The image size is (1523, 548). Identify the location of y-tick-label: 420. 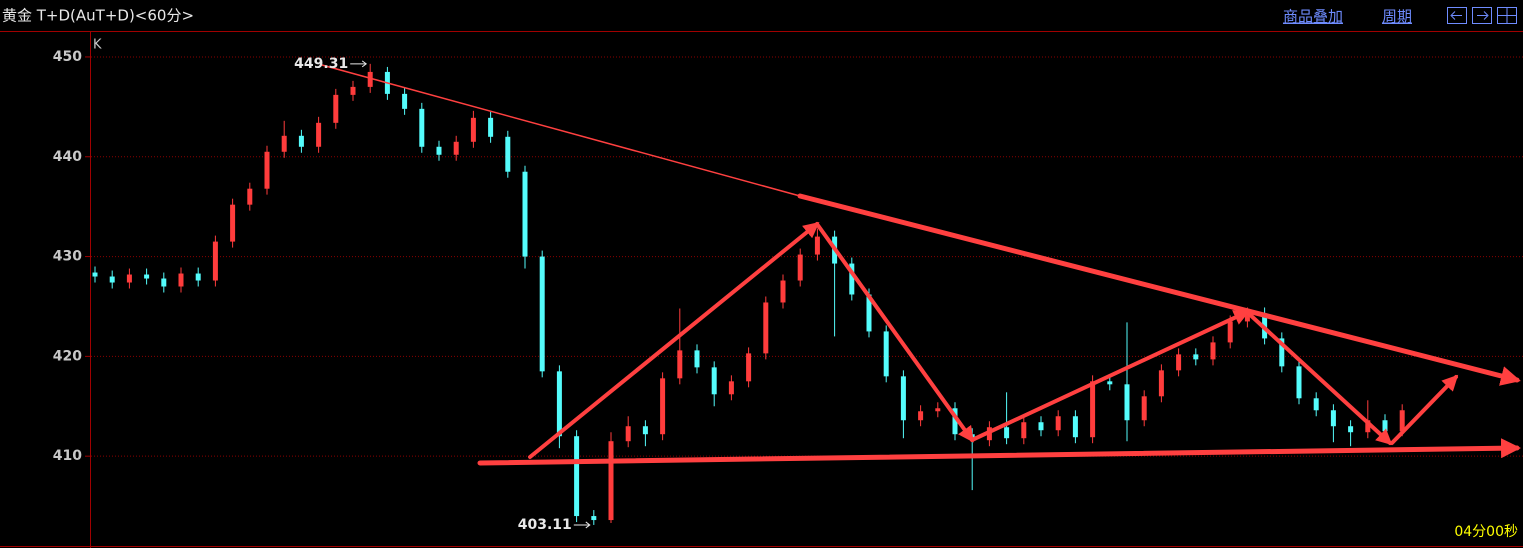
(67, 356).